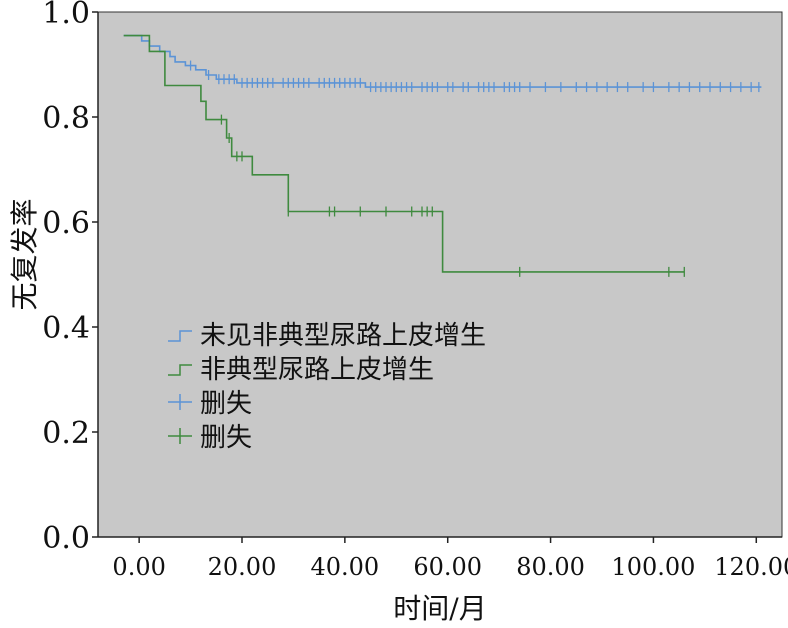 The image size is (788, 628). Describe the element at coordinates (751, 567) in the screenshot. I see `x-tick-label: 120.00` at that location.